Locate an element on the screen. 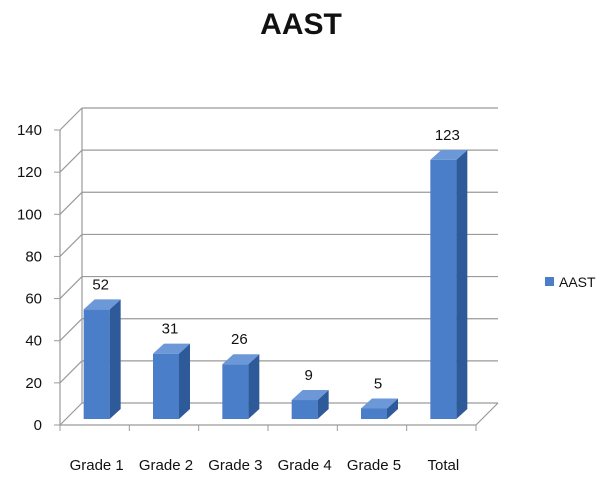  data-label: 26 is located at coordinates (239, 339).